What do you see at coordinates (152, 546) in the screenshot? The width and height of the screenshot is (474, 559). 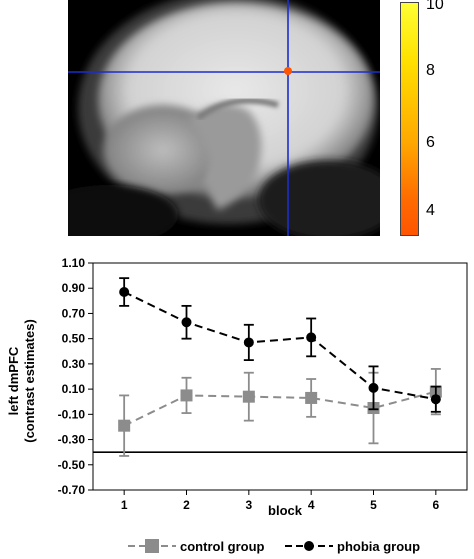 I see `legend-marker-square` at bounding box center [152, 546].